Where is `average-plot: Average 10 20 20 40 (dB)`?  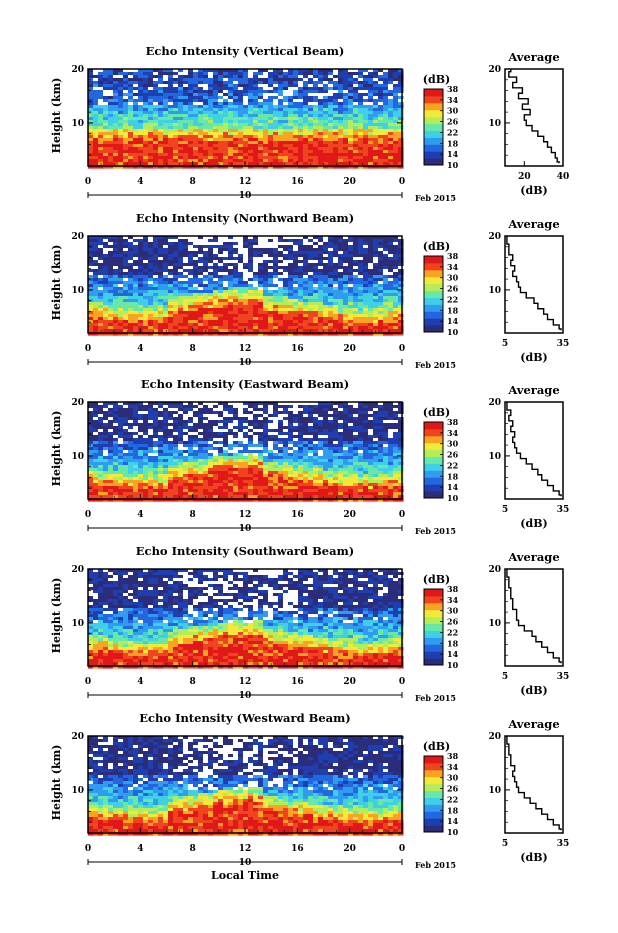 average-plot: Average 10 20 20 40 (dB) is located at coordinates (528, 123).